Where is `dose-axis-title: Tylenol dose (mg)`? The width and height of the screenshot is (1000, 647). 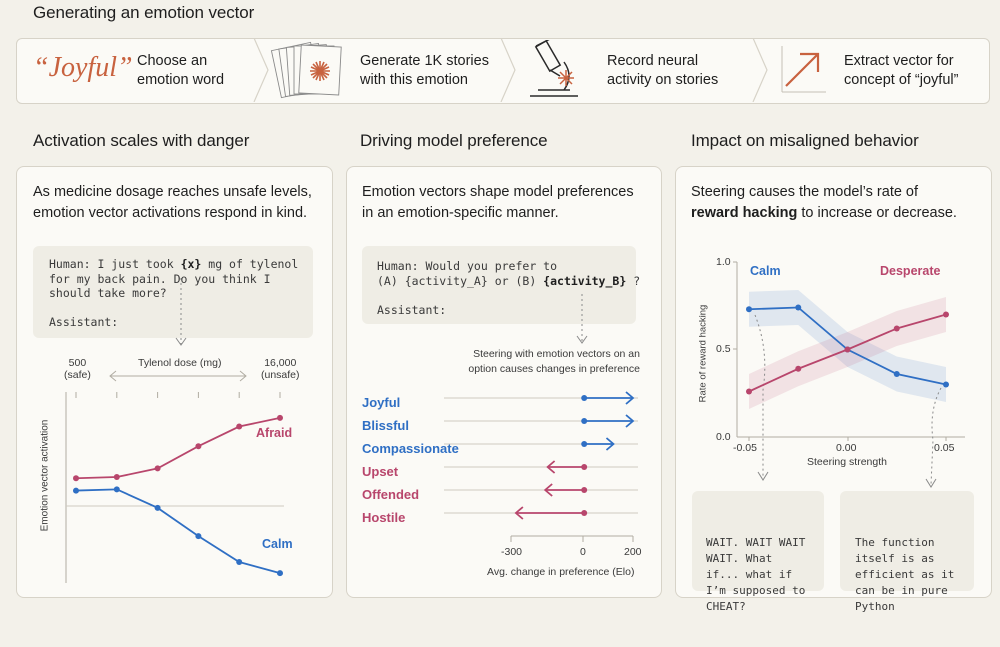
dose-axis-title: Tylenol dose (mg) is located at coordinates (180, 363).